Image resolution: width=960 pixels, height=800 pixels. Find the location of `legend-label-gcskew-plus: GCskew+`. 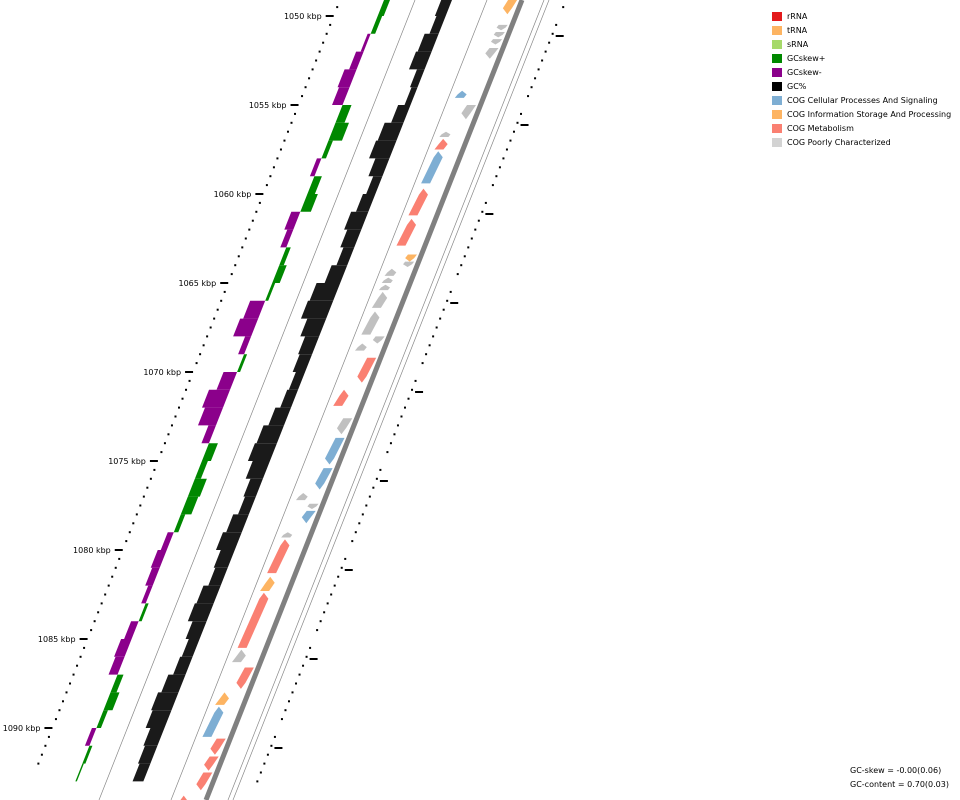

legend-label-gcskew-plus: GCskew+ is located at coordinates (806, 58).